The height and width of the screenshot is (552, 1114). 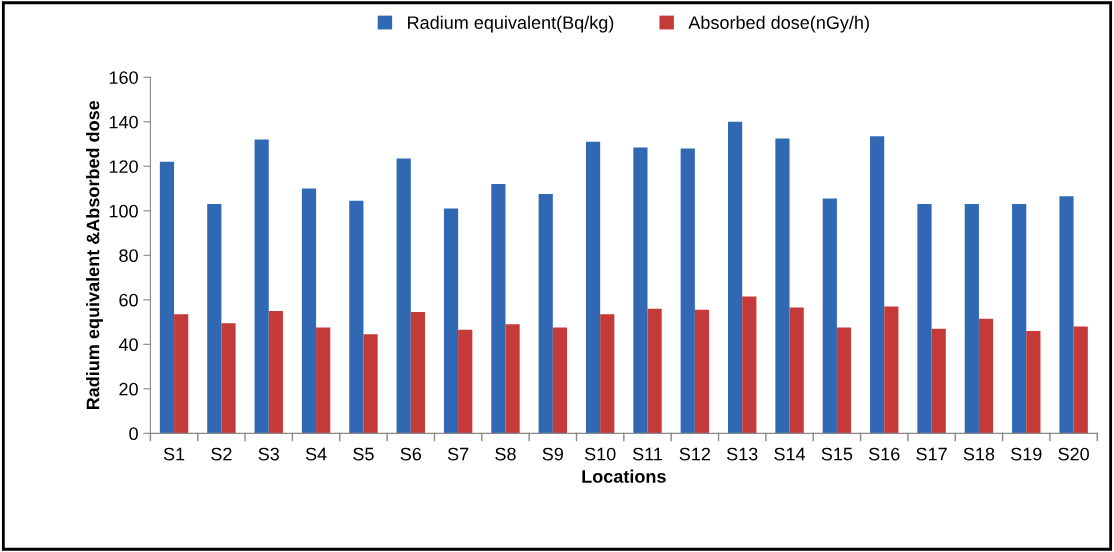 I want to click on x-tick-label: S16, so click(x=884, y=454).